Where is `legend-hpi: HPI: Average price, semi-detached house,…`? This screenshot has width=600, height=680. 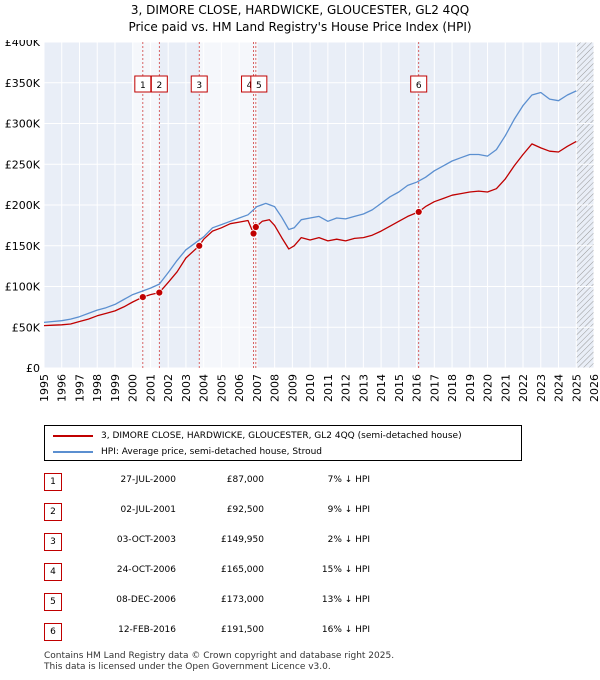 legend-hpi: HPI: Average price, semi-detached house,… is located at coordinates (187, 452).